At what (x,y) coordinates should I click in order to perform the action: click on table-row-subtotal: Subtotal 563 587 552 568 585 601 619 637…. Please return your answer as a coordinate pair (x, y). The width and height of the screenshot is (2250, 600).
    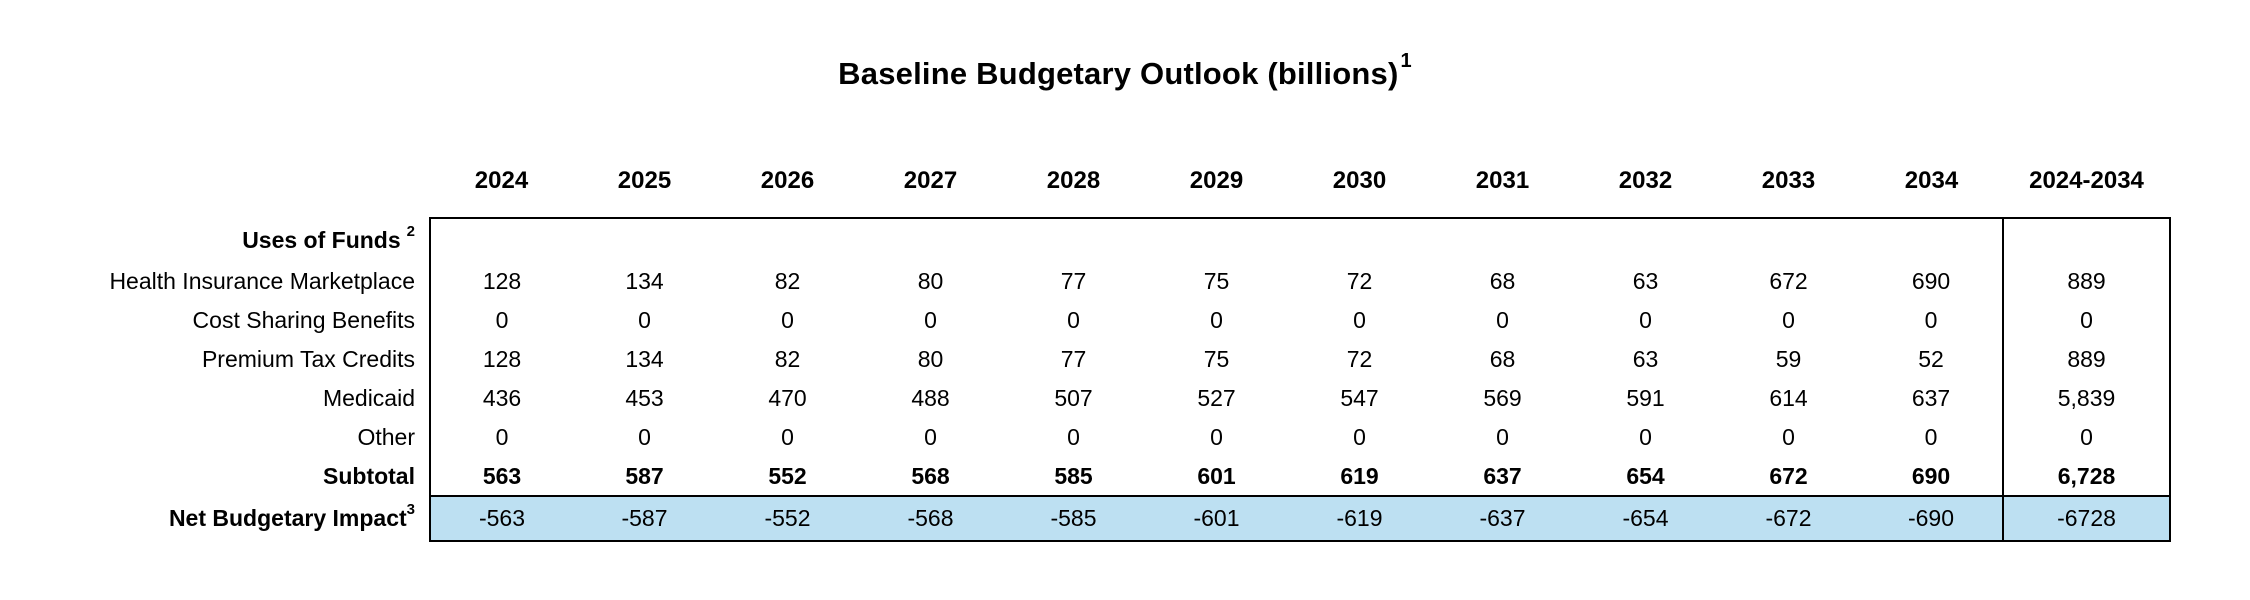
    Looking at the image, I should click on (1085, 477).